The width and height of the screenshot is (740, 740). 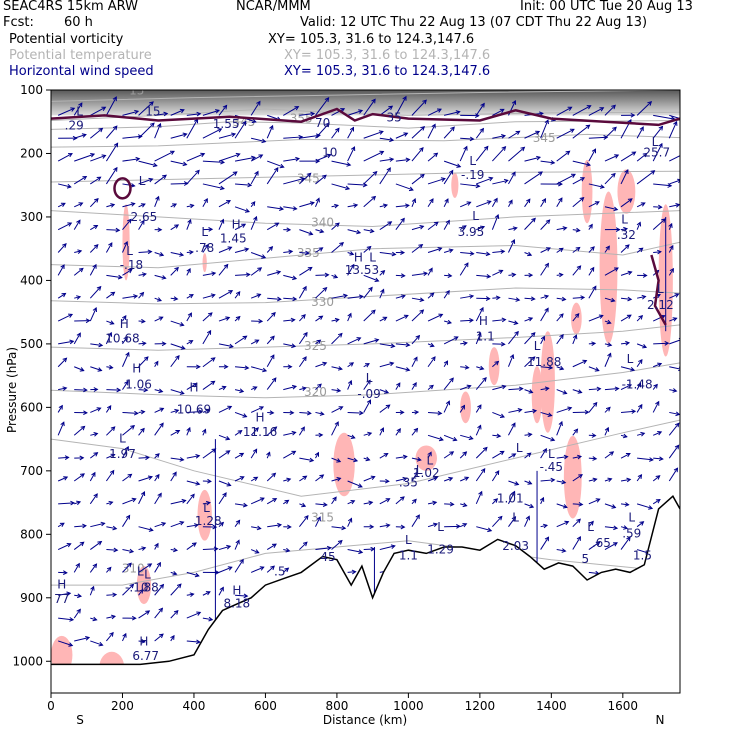 What do you see at coordinates (547, 382) in the screenshot?
I see `pv-region` at bounding box center [547, 382].